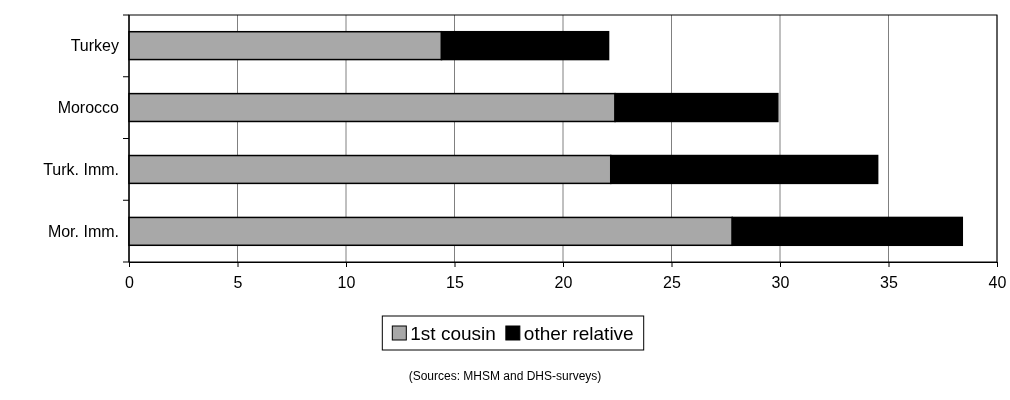  Describe the element at coordinates (81, 170) in the screenshot. I see `y-tick-label: Turk. Imm.` at that location.